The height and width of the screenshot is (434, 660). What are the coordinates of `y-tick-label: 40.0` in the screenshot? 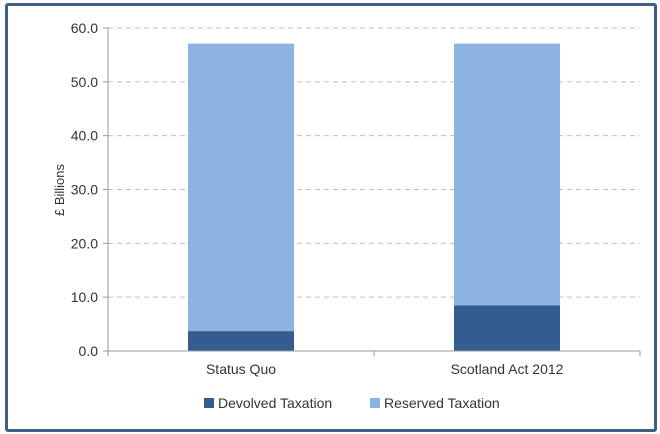 It's located at (84, 136).